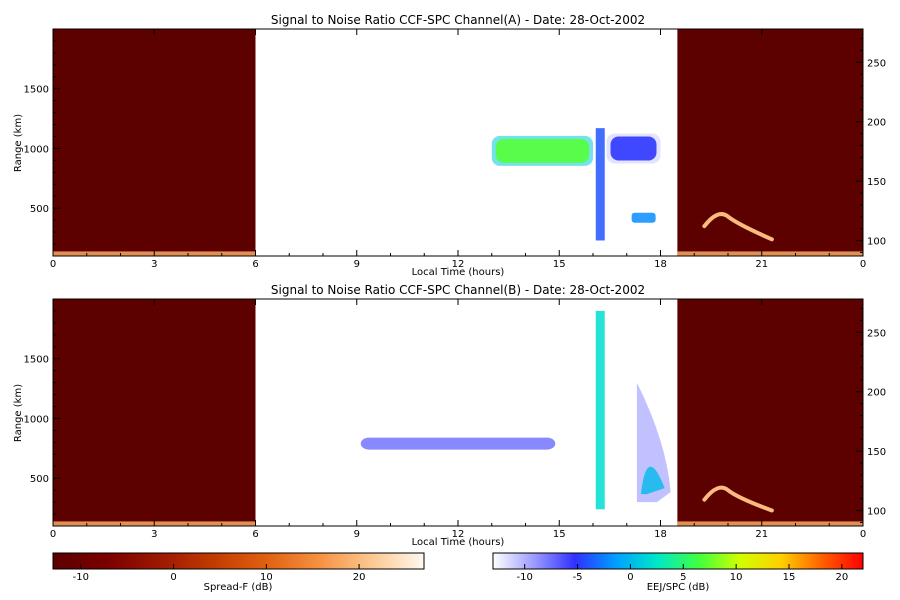 The height and width of the screenshot is (600, 900). What do you see at coordinates (238, 587) in the screenshot?
I see `colorbar-spread-f-label: Spread-F (dB)` at bounding box center [238, 587].